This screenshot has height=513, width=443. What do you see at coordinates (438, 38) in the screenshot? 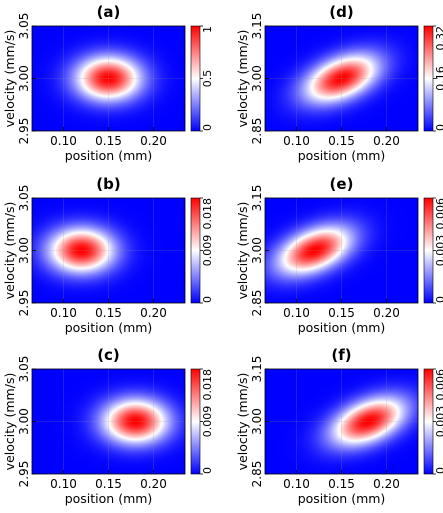
I see `colorbar-tick-label: 0.32` at bounding box center [438, 38].